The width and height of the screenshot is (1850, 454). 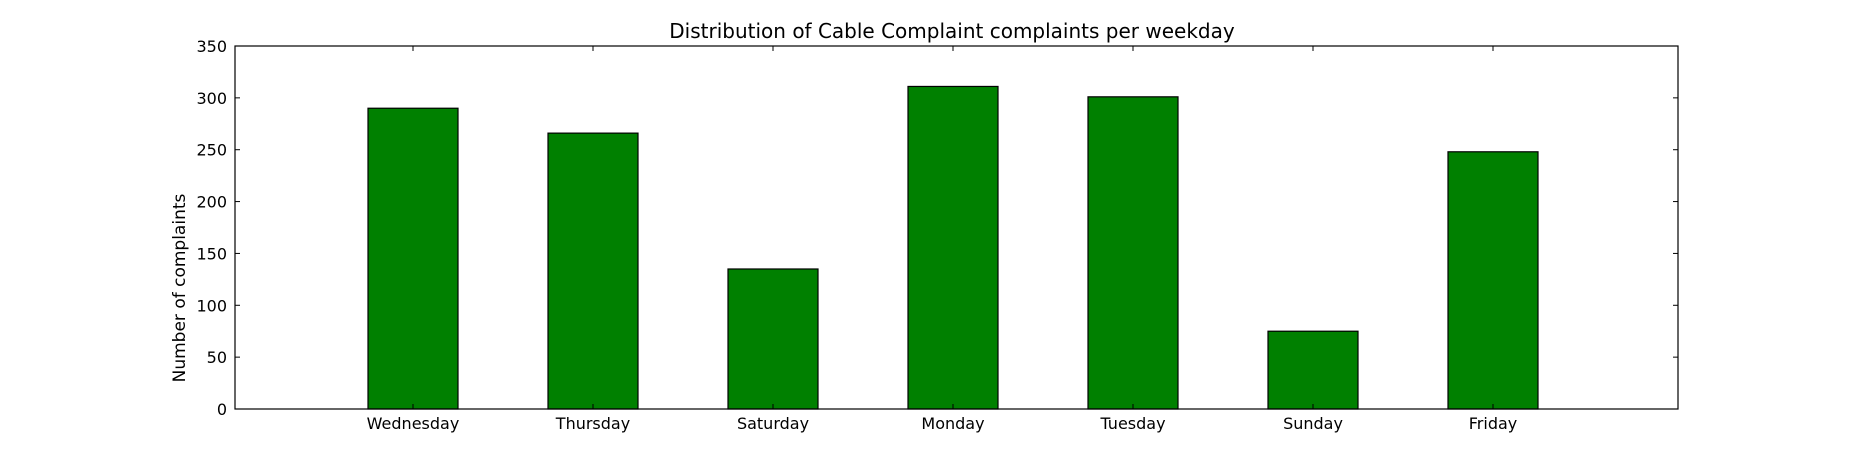 I want to click on y-axis-label: Number of complaints, so click(x=180, y=287).